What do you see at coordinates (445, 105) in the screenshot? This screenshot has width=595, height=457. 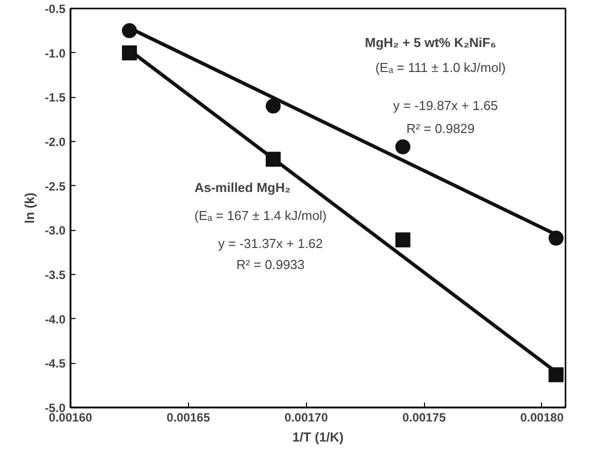 I see `annotation: y = -19.87x + 1.65` at bounding box center [445, 105].